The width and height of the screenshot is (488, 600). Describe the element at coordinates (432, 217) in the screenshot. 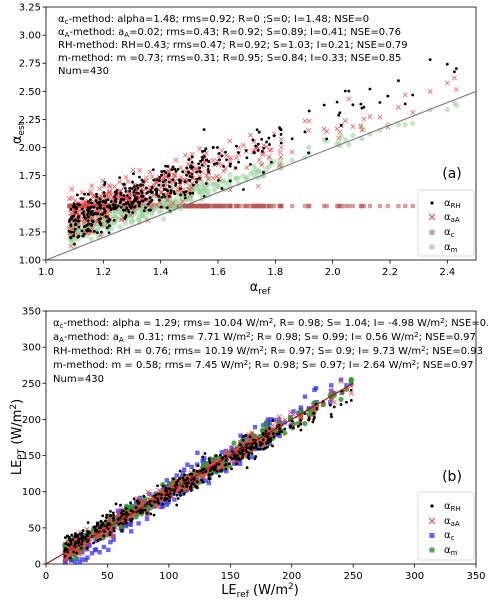

I see `legend-a-aA-marker` at that location.